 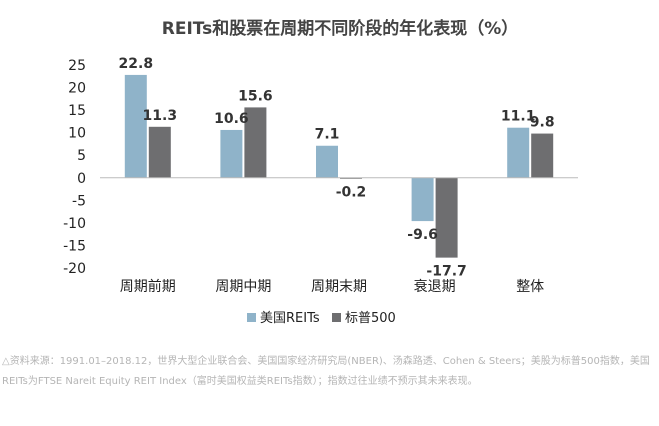 What do you see at coordinates (321, 318) in the screenshot?
I see `legend: 美国REITs 标普500` at bounding box center [321, 318].